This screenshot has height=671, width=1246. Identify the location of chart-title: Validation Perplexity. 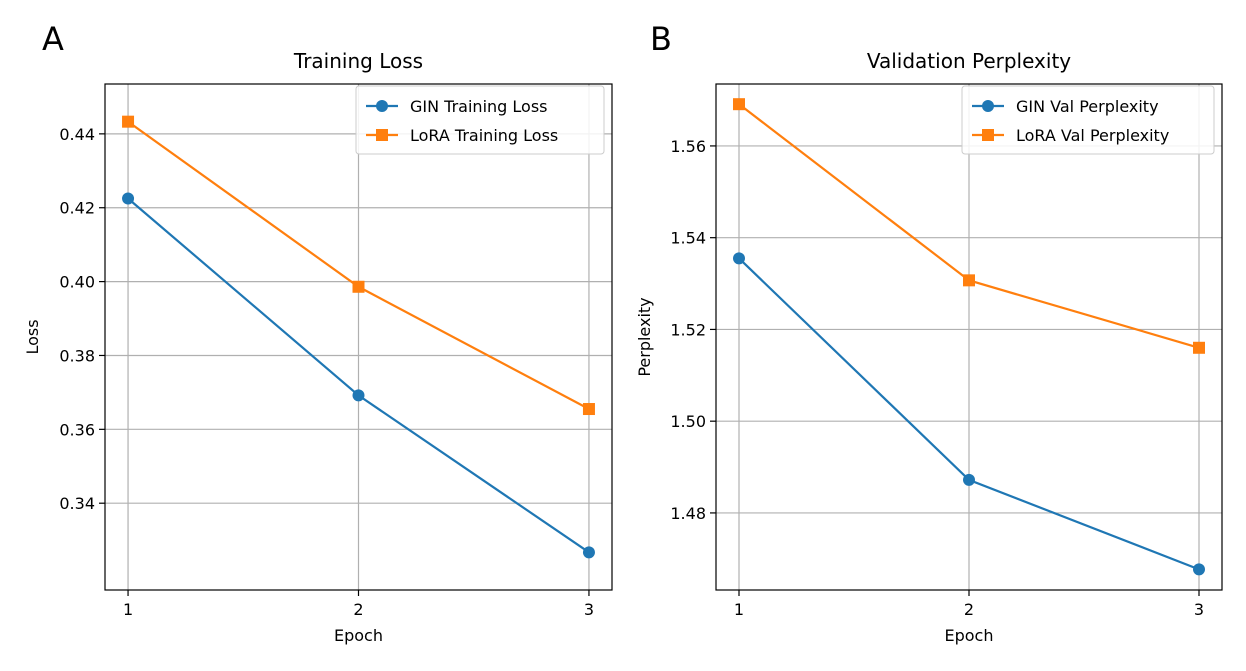
(969, 61).